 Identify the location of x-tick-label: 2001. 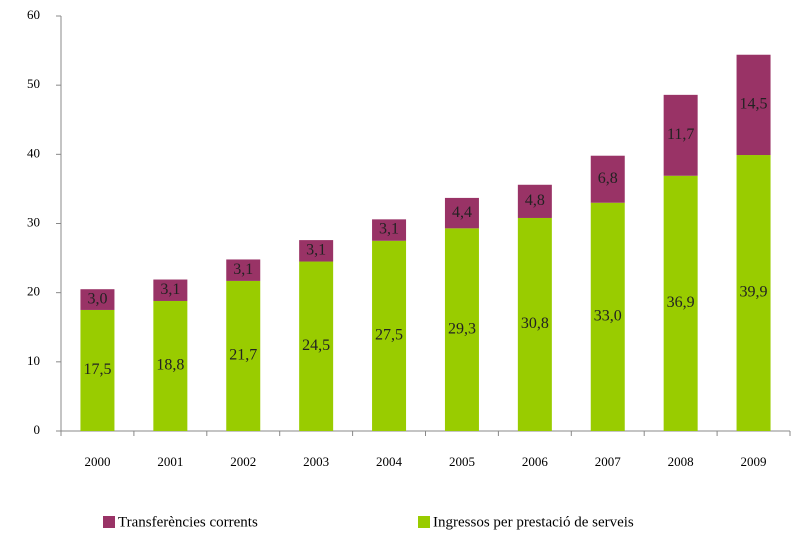
(170, 461).